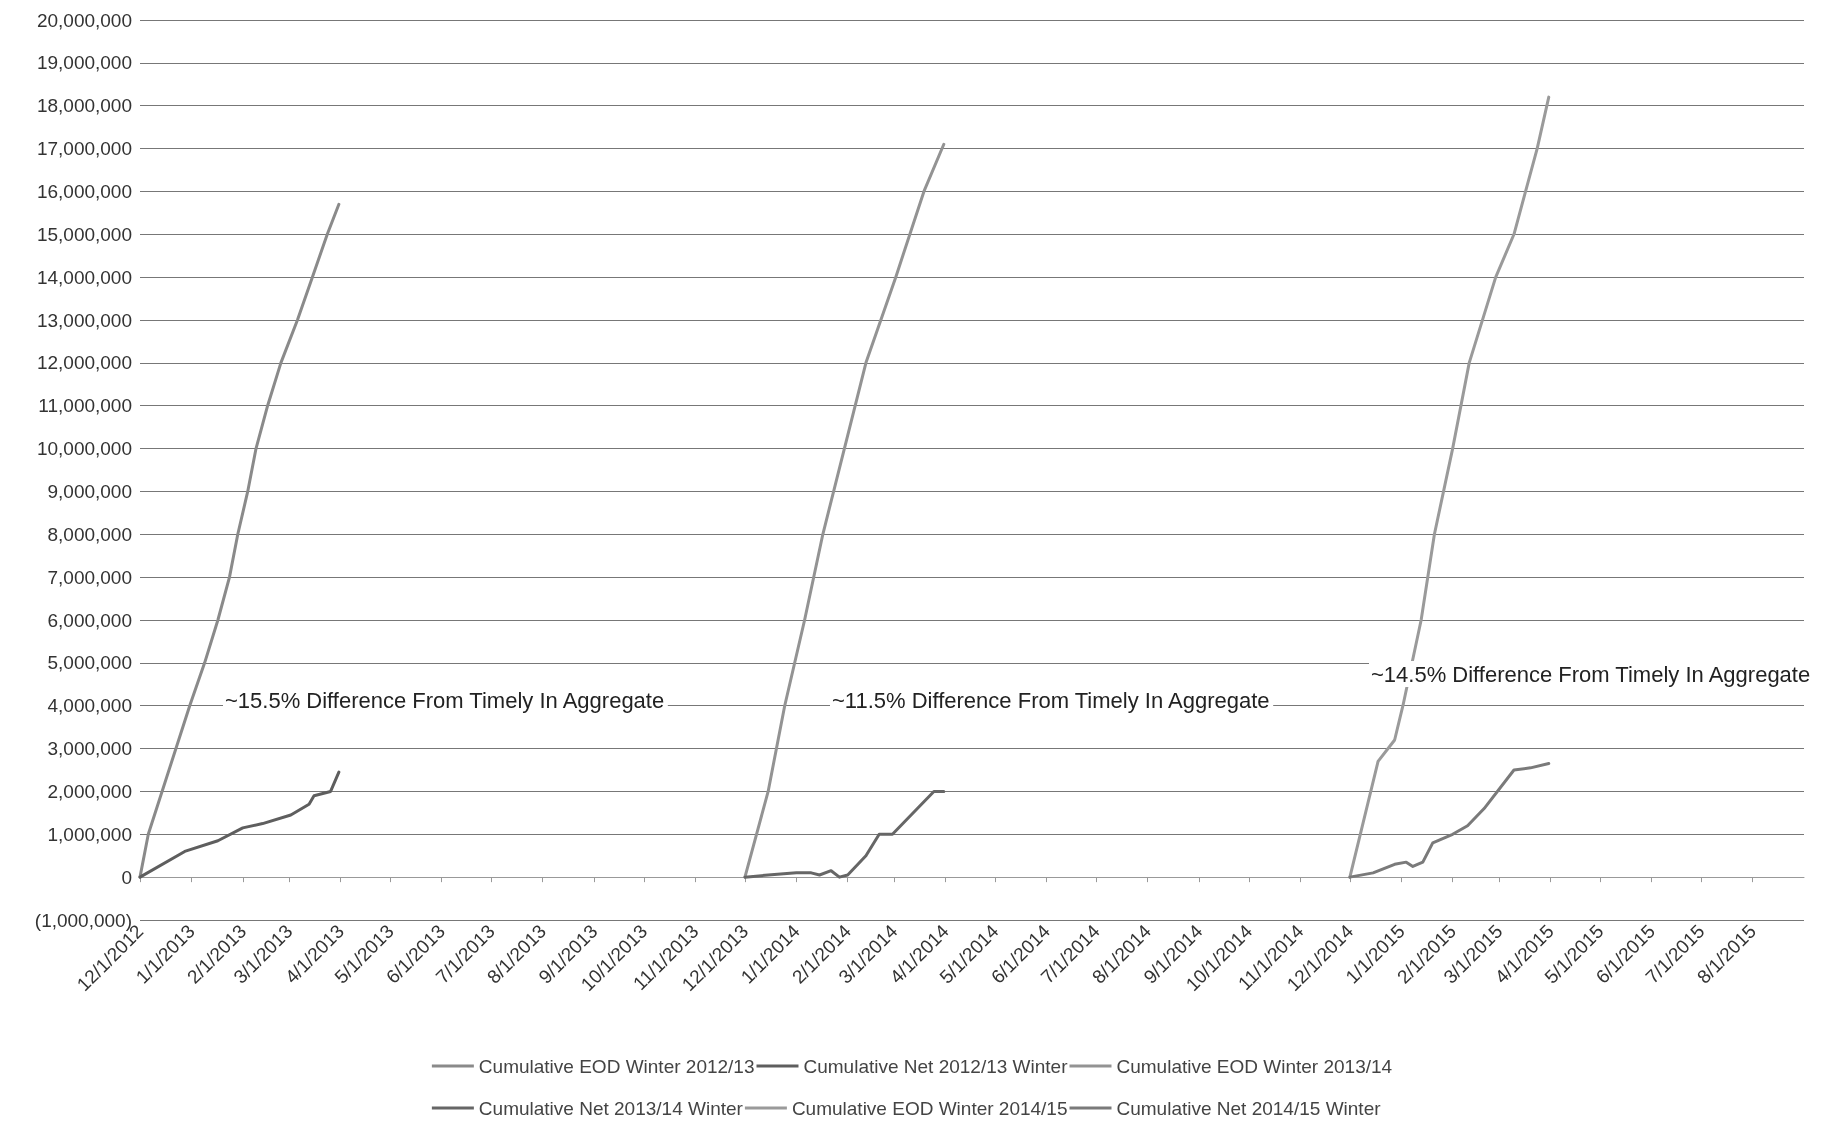 The width and height of the screenshot is (1824, 1135). What do you see at coordinates (89, 577) in the screenshot?
I see `y-tick-label: 7,000,000` at bounding box center [89, 577].